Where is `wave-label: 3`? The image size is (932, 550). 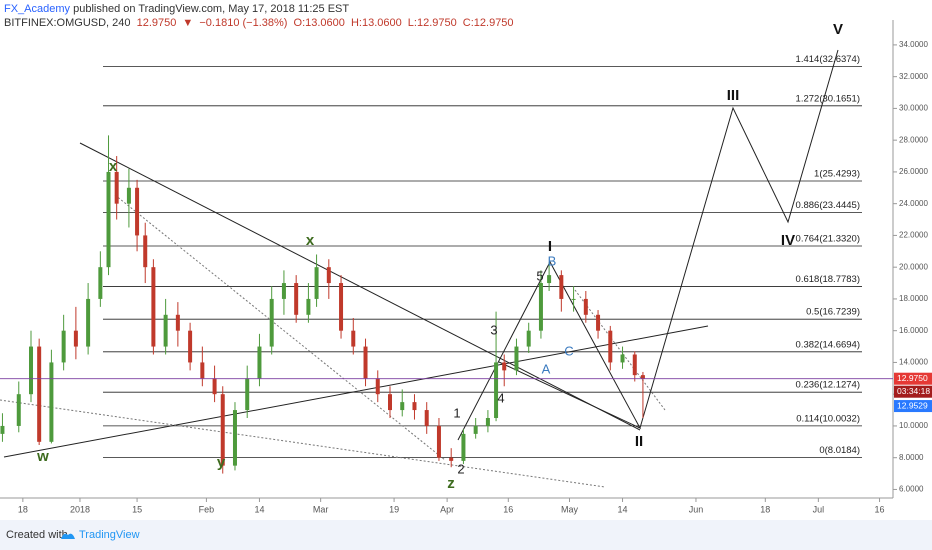
wave-label: 3 is located at coordinates (493, 329).